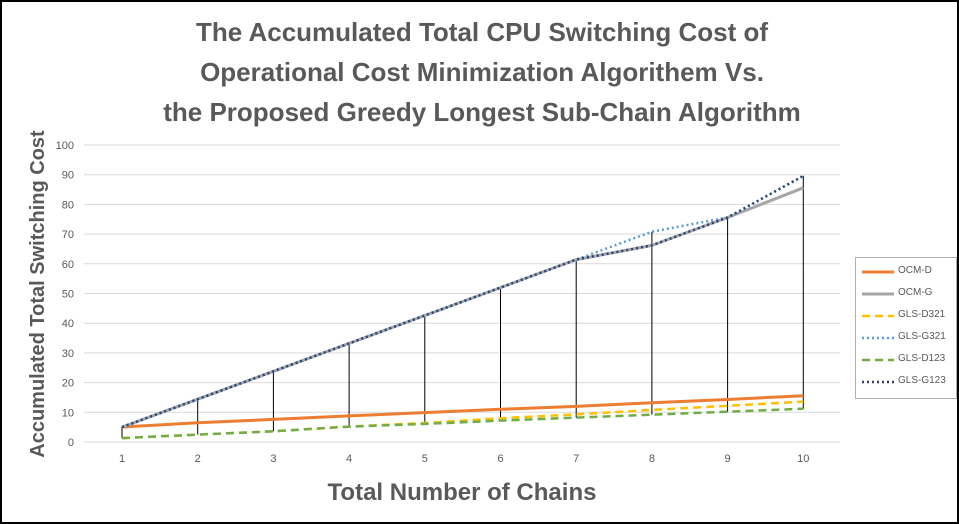 The width and height of the screenshot is (959, 524). Describe the element at coordinates (38, 294) in the screenshot. I see `y-axis-label: Accumulated Total Switching Cost` at that location.